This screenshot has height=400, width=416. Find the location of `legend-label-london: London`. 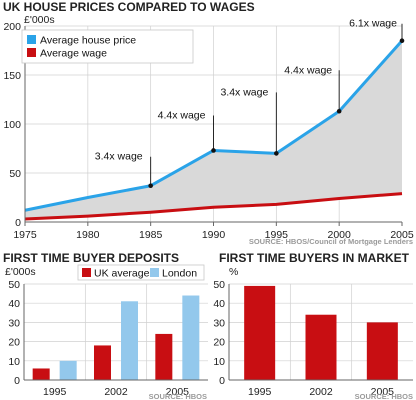

legend-label-london: London is located at coordinates (179, 274).